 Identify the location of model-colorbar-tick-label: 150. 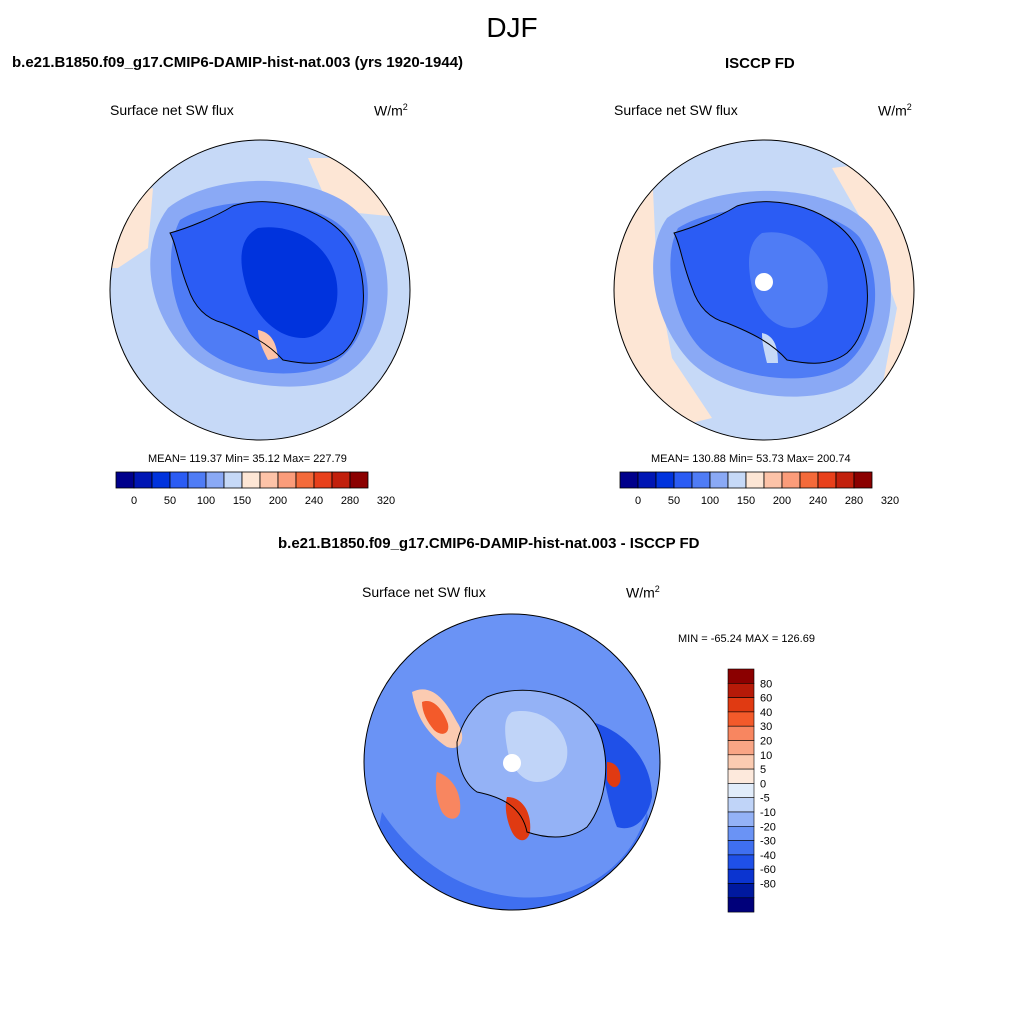
(242, 501).